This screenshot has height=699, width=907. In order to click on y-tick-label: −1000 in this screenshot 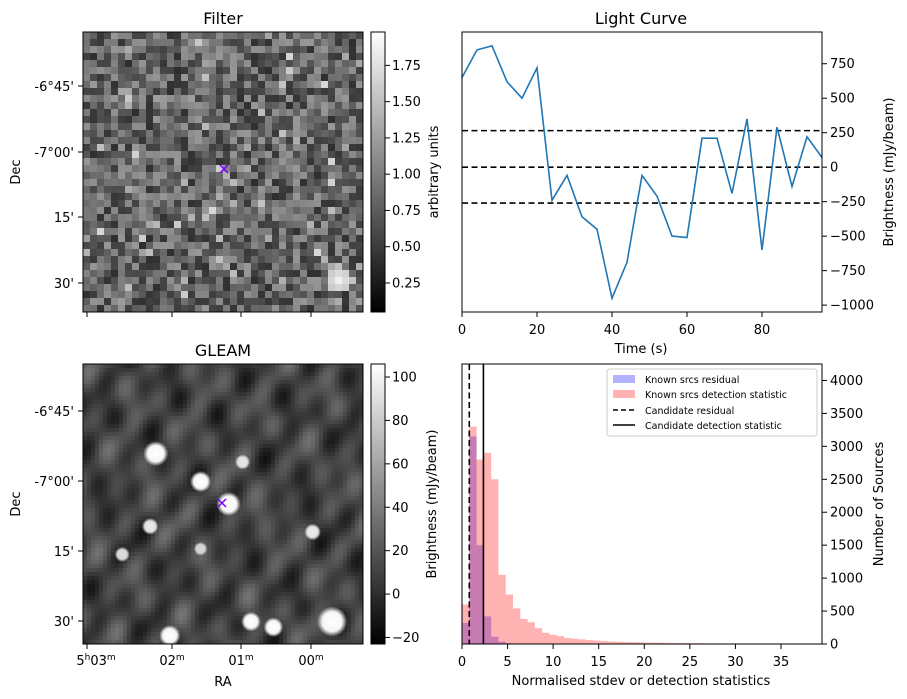, I will do `click(852, 306)`.